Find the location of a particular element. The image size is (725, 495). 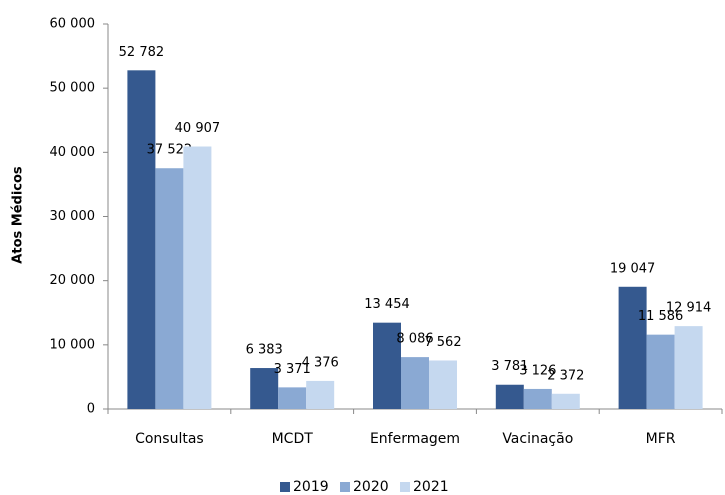

y-tick-label: 0 is located at coordinates (91, 409).